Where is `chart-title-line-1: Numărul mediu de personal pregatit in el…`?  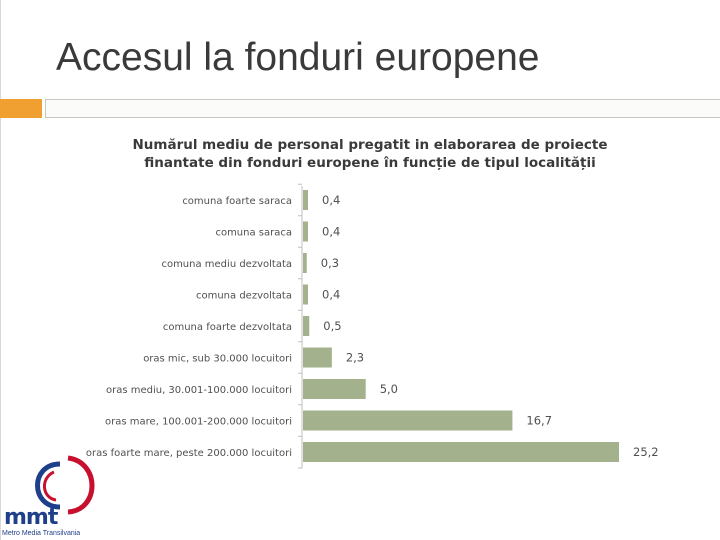
chart-title-line-1: Numărul mediu de personal pregatit in el… is located at coordinates (370, 145).